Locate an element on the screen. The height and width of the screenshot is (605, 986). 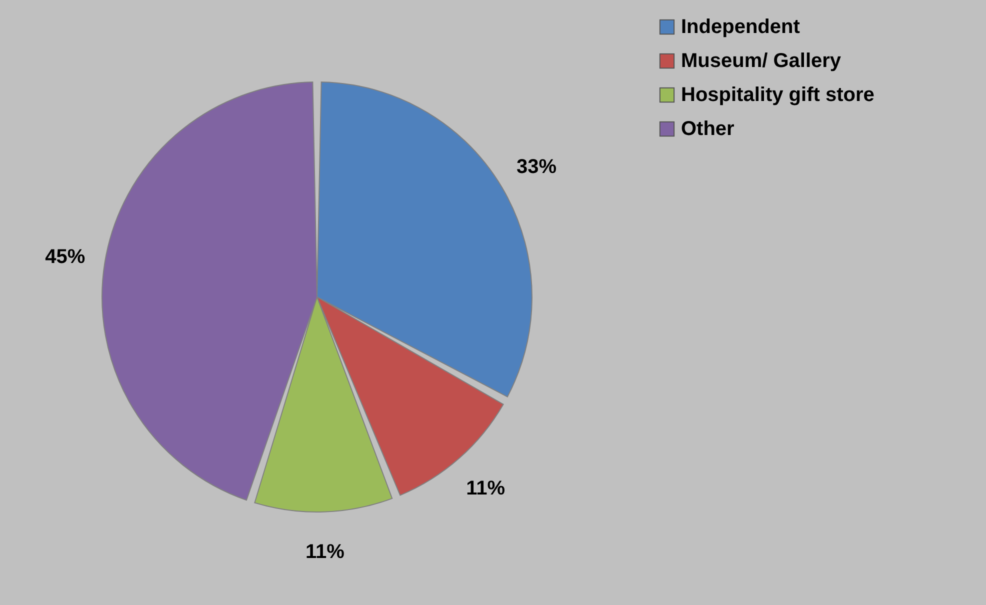
data-label: 45% is located at coordinates (65, 257).